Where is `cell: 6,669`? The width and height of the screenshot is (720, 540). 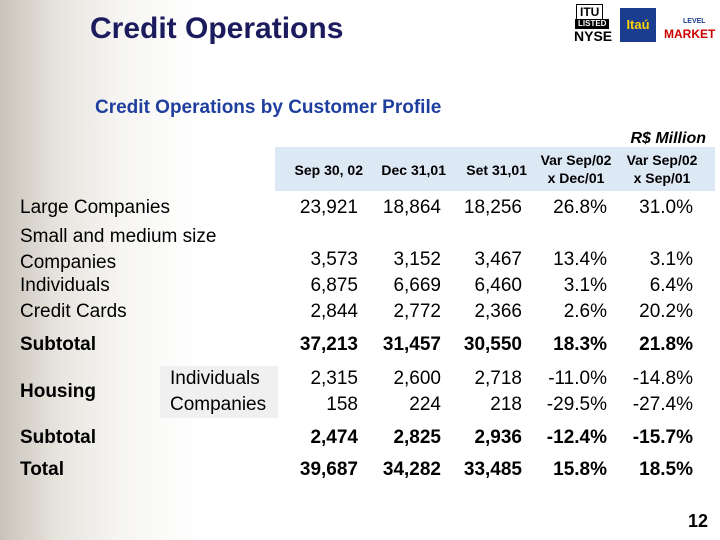
cell: 6,669 is located at coordinates (417, 285).